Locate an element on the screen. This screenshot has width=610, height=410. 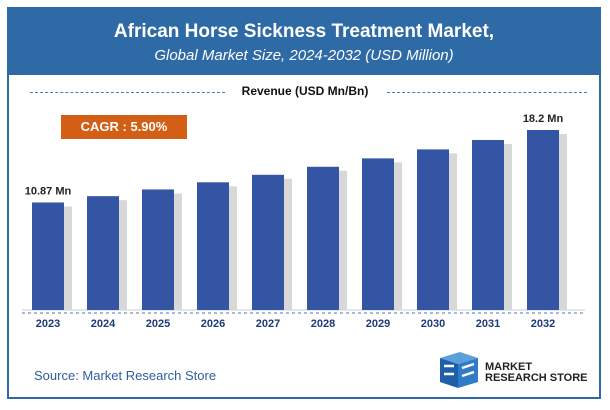
logo-text: MARKET RESEARCH STORE is located at coordinates (536, 373).